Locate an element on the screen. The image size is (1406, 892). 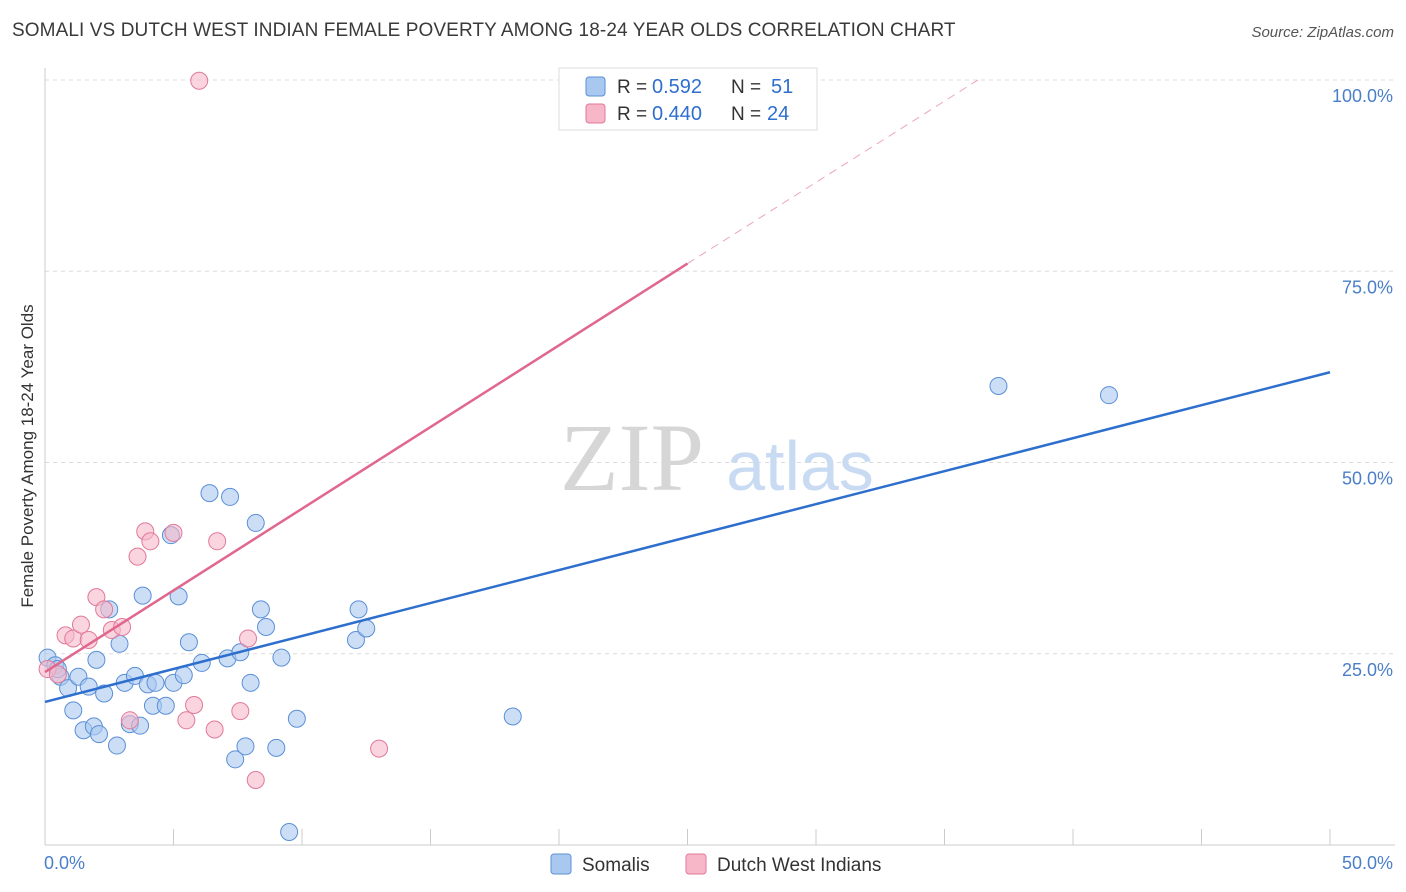
legend-swatch-somali is located at coordinates (595, 86).